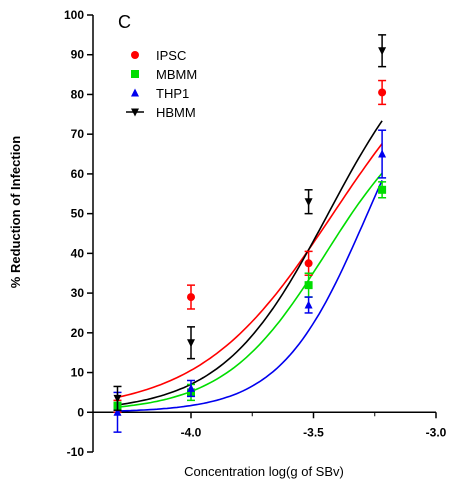 This screenshot has width=450, height=485. I want to click on data-point-mbmm, so click(382, 190).